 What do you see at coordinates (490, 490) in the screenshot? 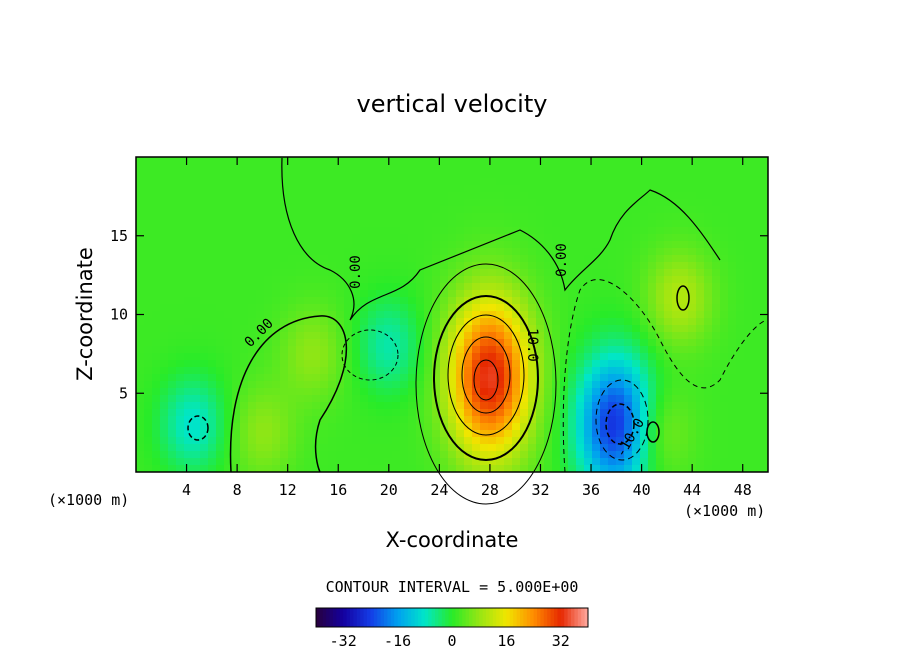
I see `x-tick-label: 28` at bounding box center [490, 490].